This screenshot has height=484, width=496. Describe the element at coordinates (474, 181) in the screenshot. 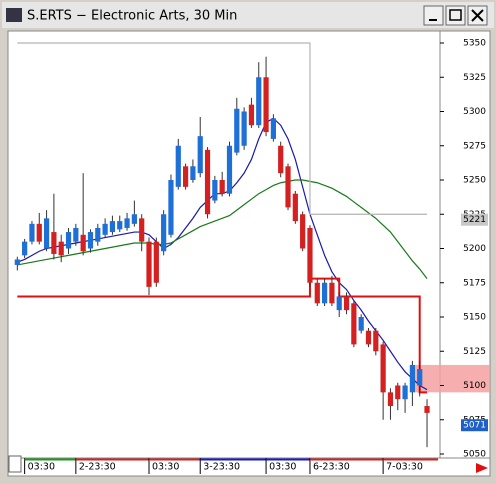

I see `y-tick-label: 5250` at that location.